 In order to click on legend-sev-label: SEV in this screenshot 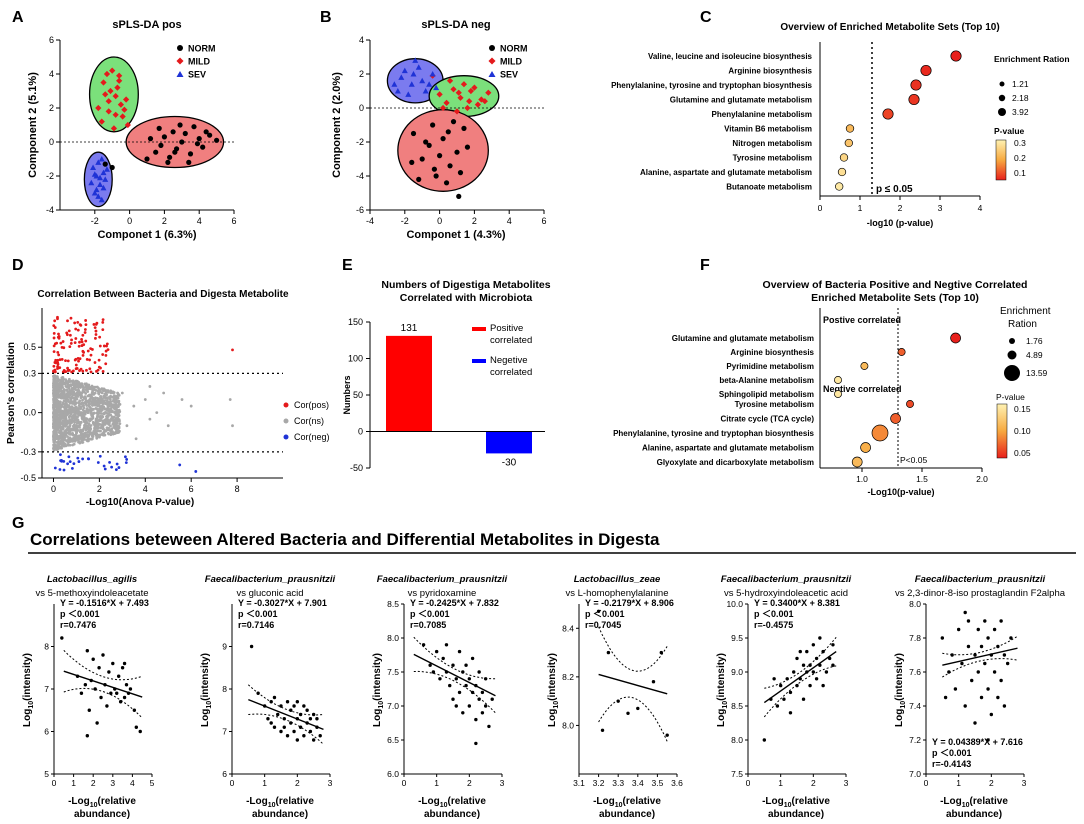, I will do `click(509, 75)`.